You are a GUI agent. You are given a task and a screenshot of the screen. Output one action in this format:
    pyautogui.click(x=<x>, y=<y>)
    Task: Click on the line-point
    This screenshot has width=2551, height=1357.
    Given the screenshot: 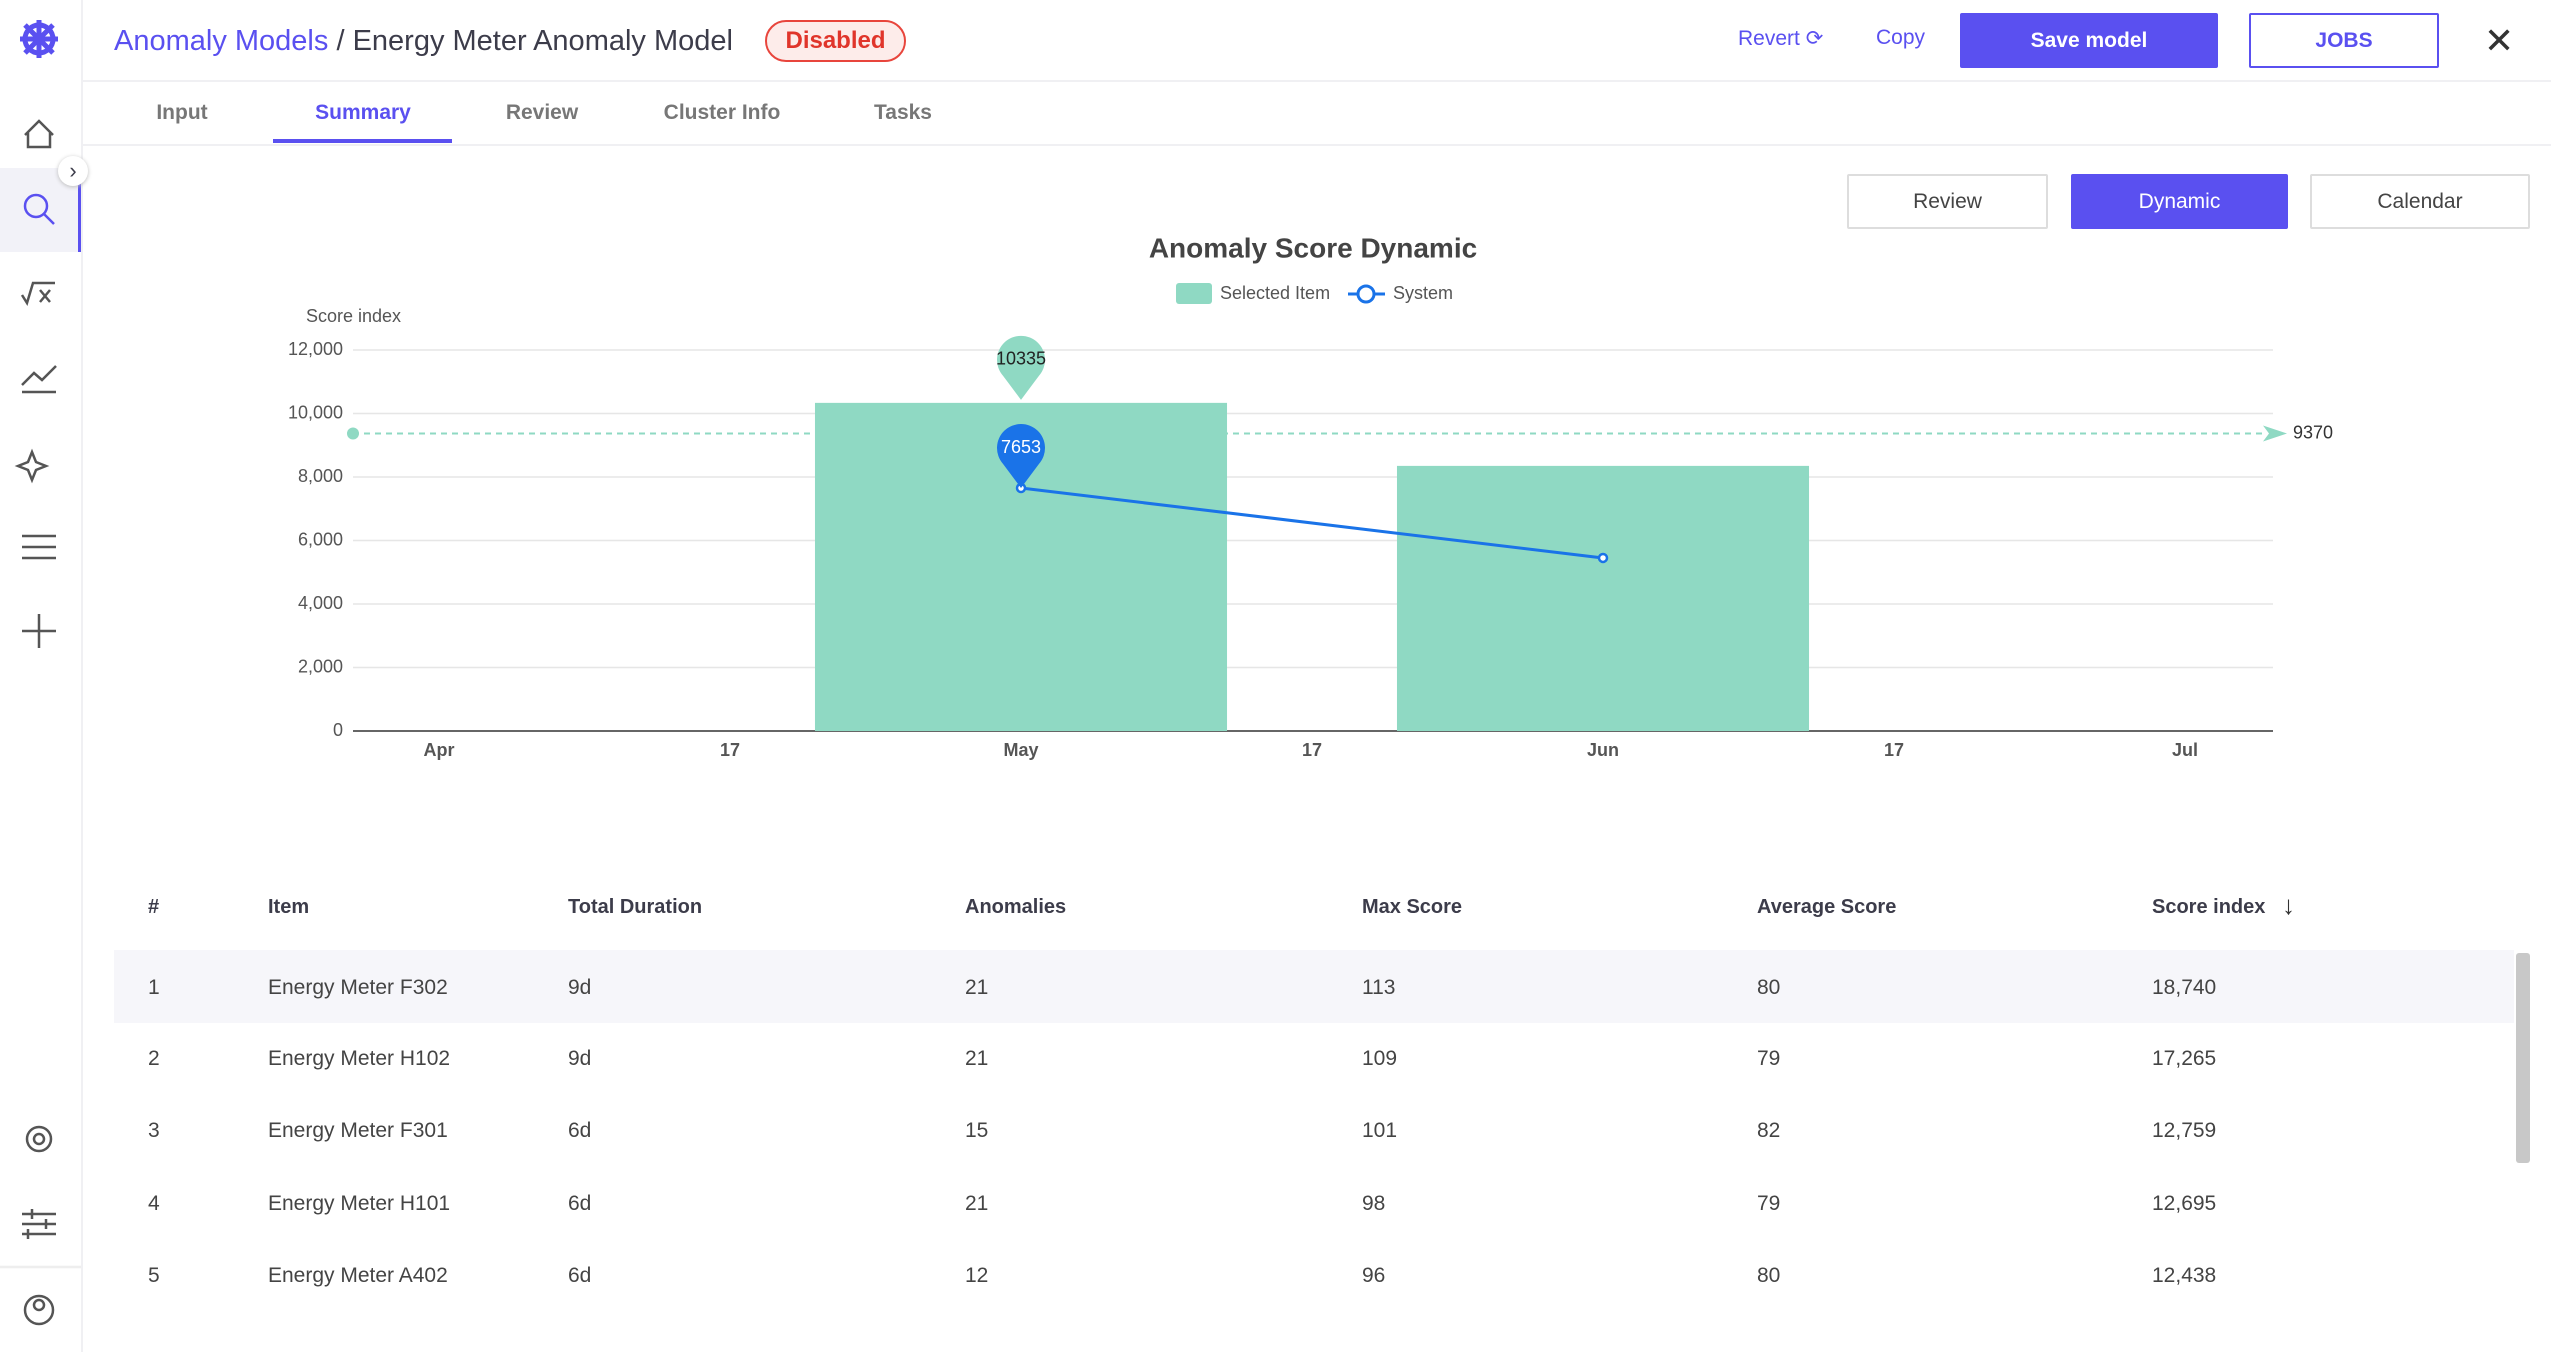 What is the action you would take?
    pyautogui.click(x=1603, y=558)
    